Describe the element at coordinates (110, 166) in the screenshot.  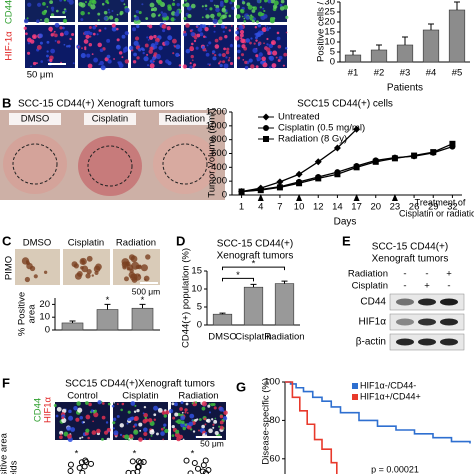
I see `tumor-outline` at that location.